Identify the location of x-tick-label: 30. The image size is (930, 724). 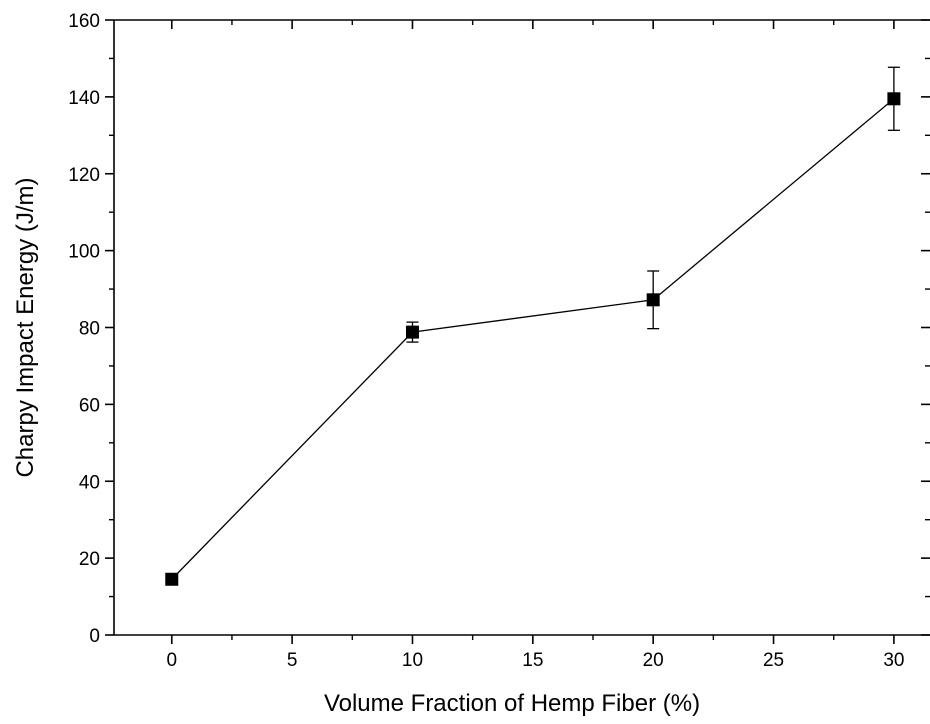
(893, 660).